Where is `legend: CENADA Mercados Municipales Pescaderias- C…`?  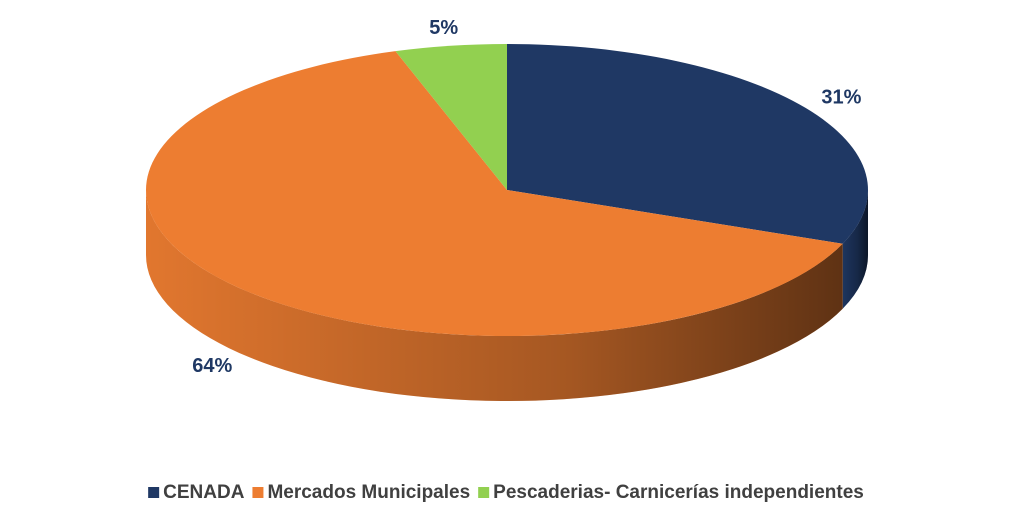 legend: CENADA Mercados Municipales Pescaderias- C… is located at coordinates (506, 492).